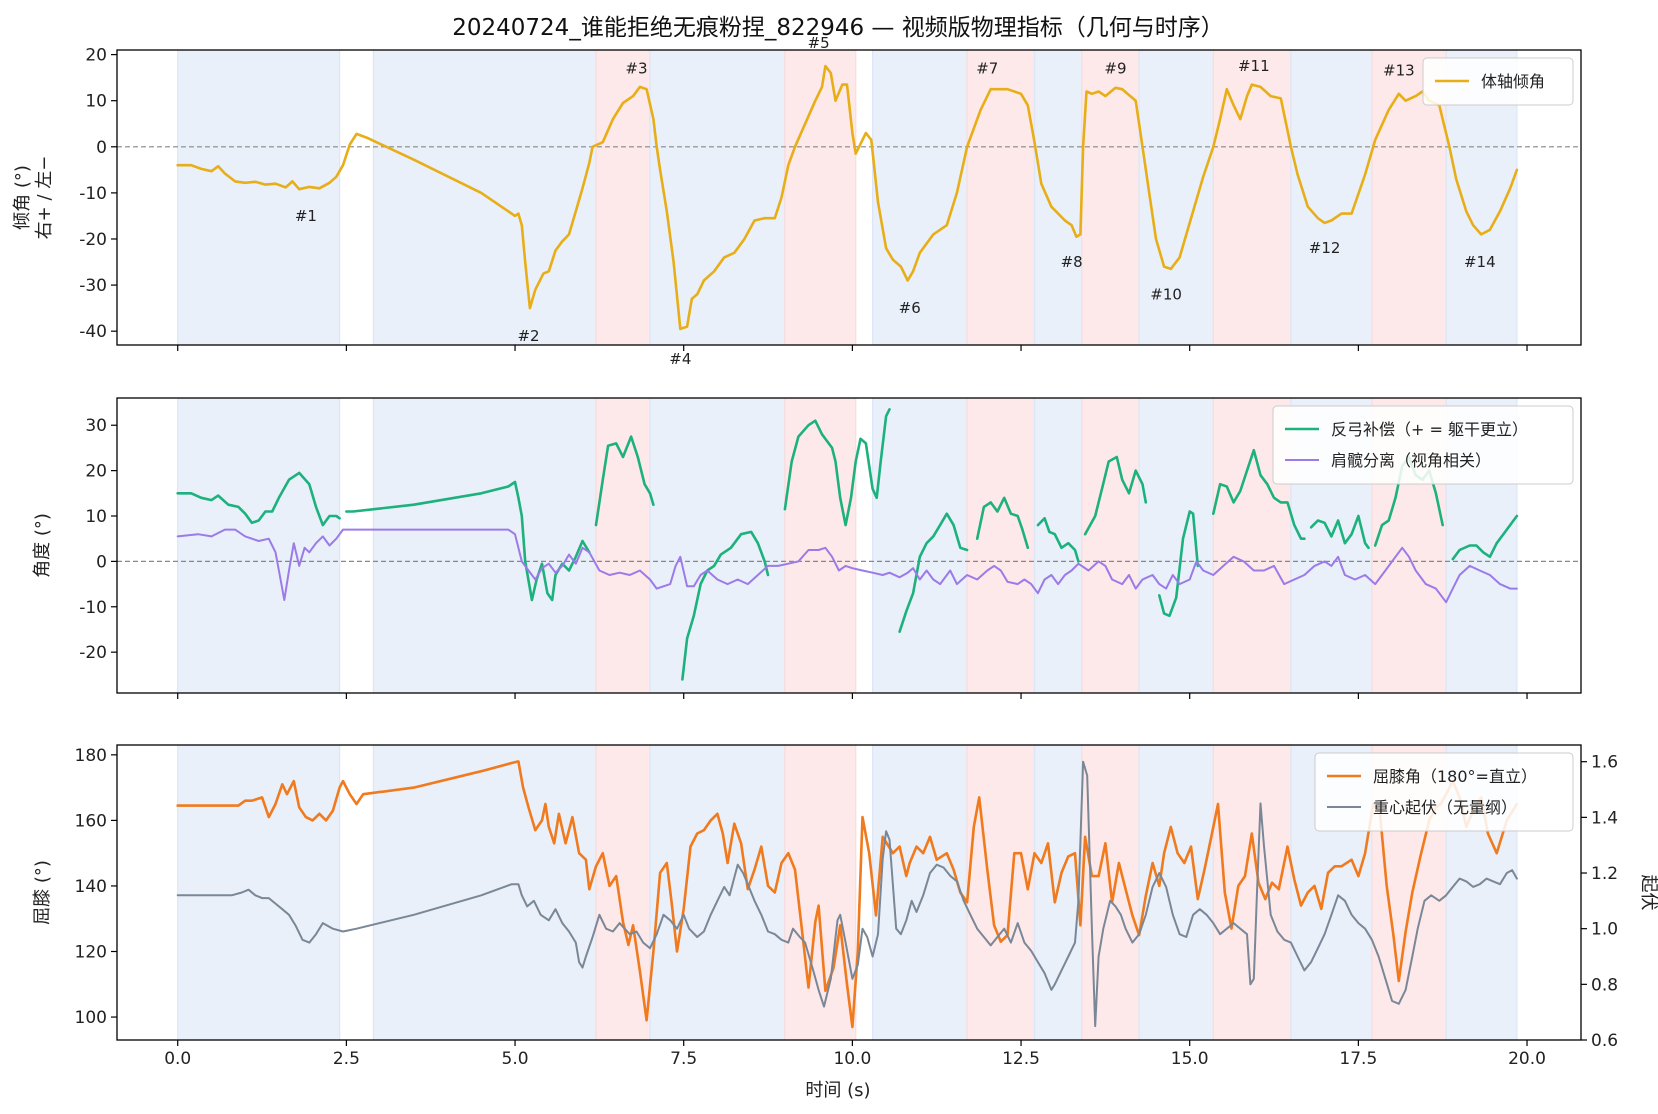 This screenshot has height=1114, width=1658. I want to click on y-axis-title: 屈膝 (°), so click(42, 892).